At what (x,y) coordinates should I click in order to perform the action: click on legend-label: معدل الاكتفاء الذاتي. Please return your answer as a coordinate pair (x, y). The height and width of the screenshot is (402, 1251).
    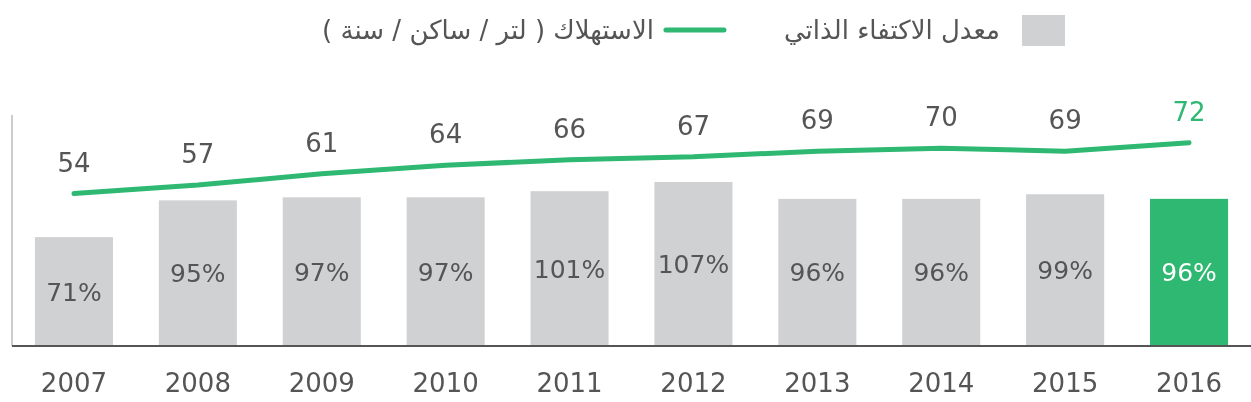
    Looking at the image, I should click on (891, 30).